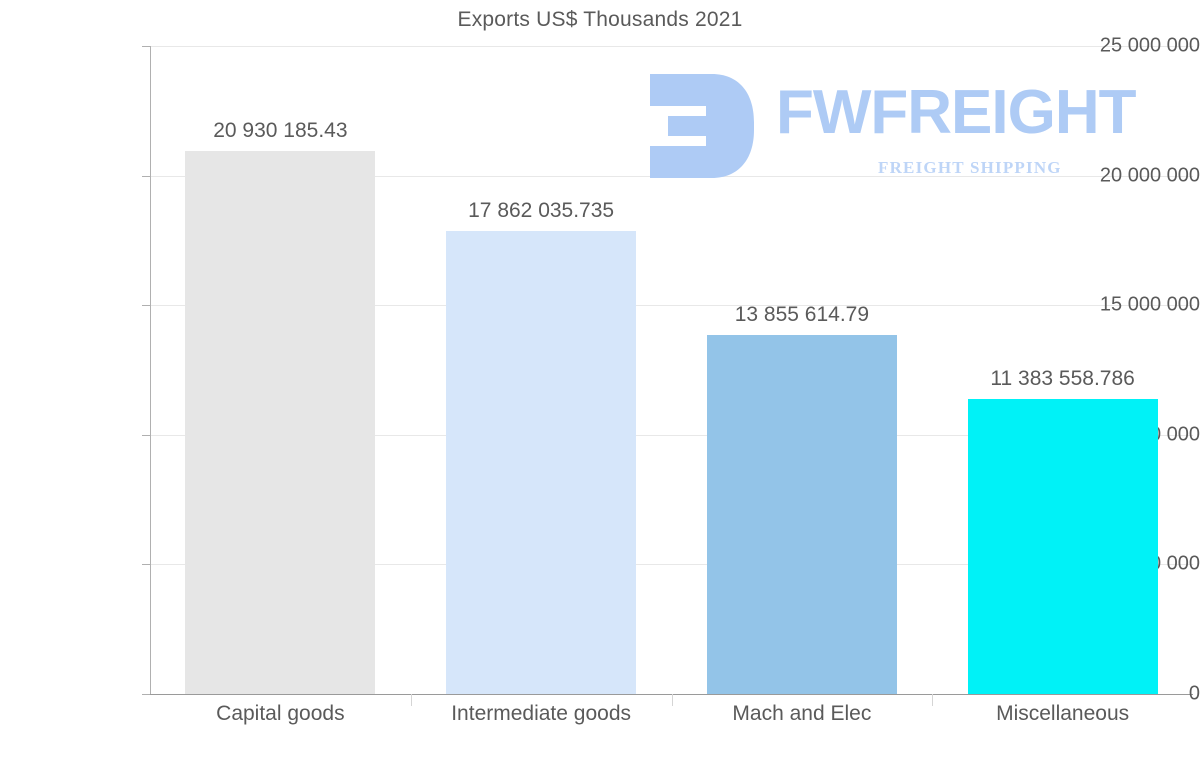  Describe the element at coordinates (1149, 175) in the screenshot. I see `y-tick-label: 20 000 000` at that location.